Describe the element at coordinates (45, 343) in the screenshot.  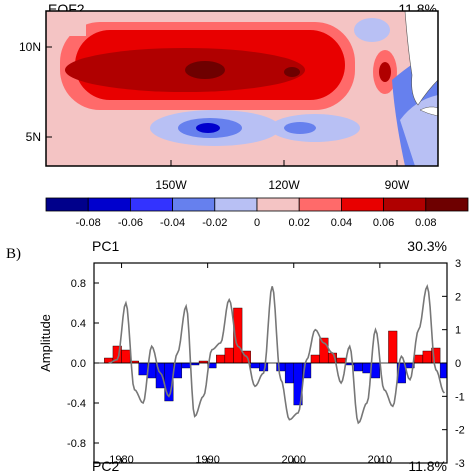
I see `pc1-y-axis-title: Amplitude` at that location.